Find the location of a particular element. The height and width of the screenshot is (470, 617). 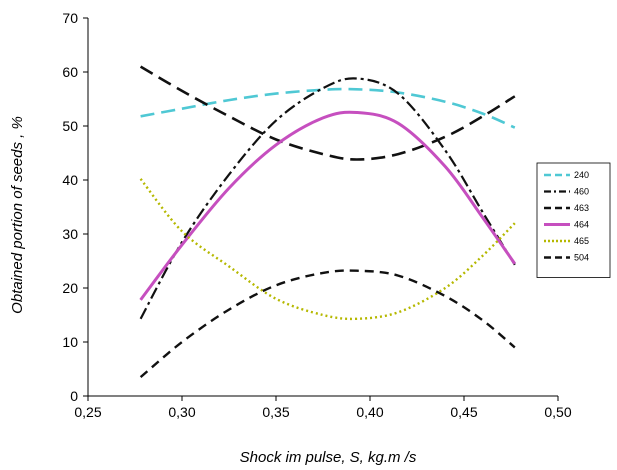

y-tick-label: 20 is located at coordinates (70, 288).